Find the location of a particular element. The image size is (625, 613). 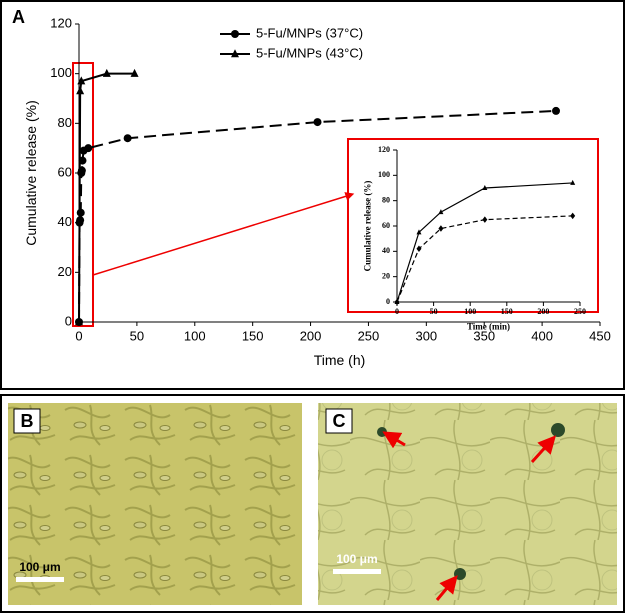

zoom-arrow is located at coordinates (223, 234).